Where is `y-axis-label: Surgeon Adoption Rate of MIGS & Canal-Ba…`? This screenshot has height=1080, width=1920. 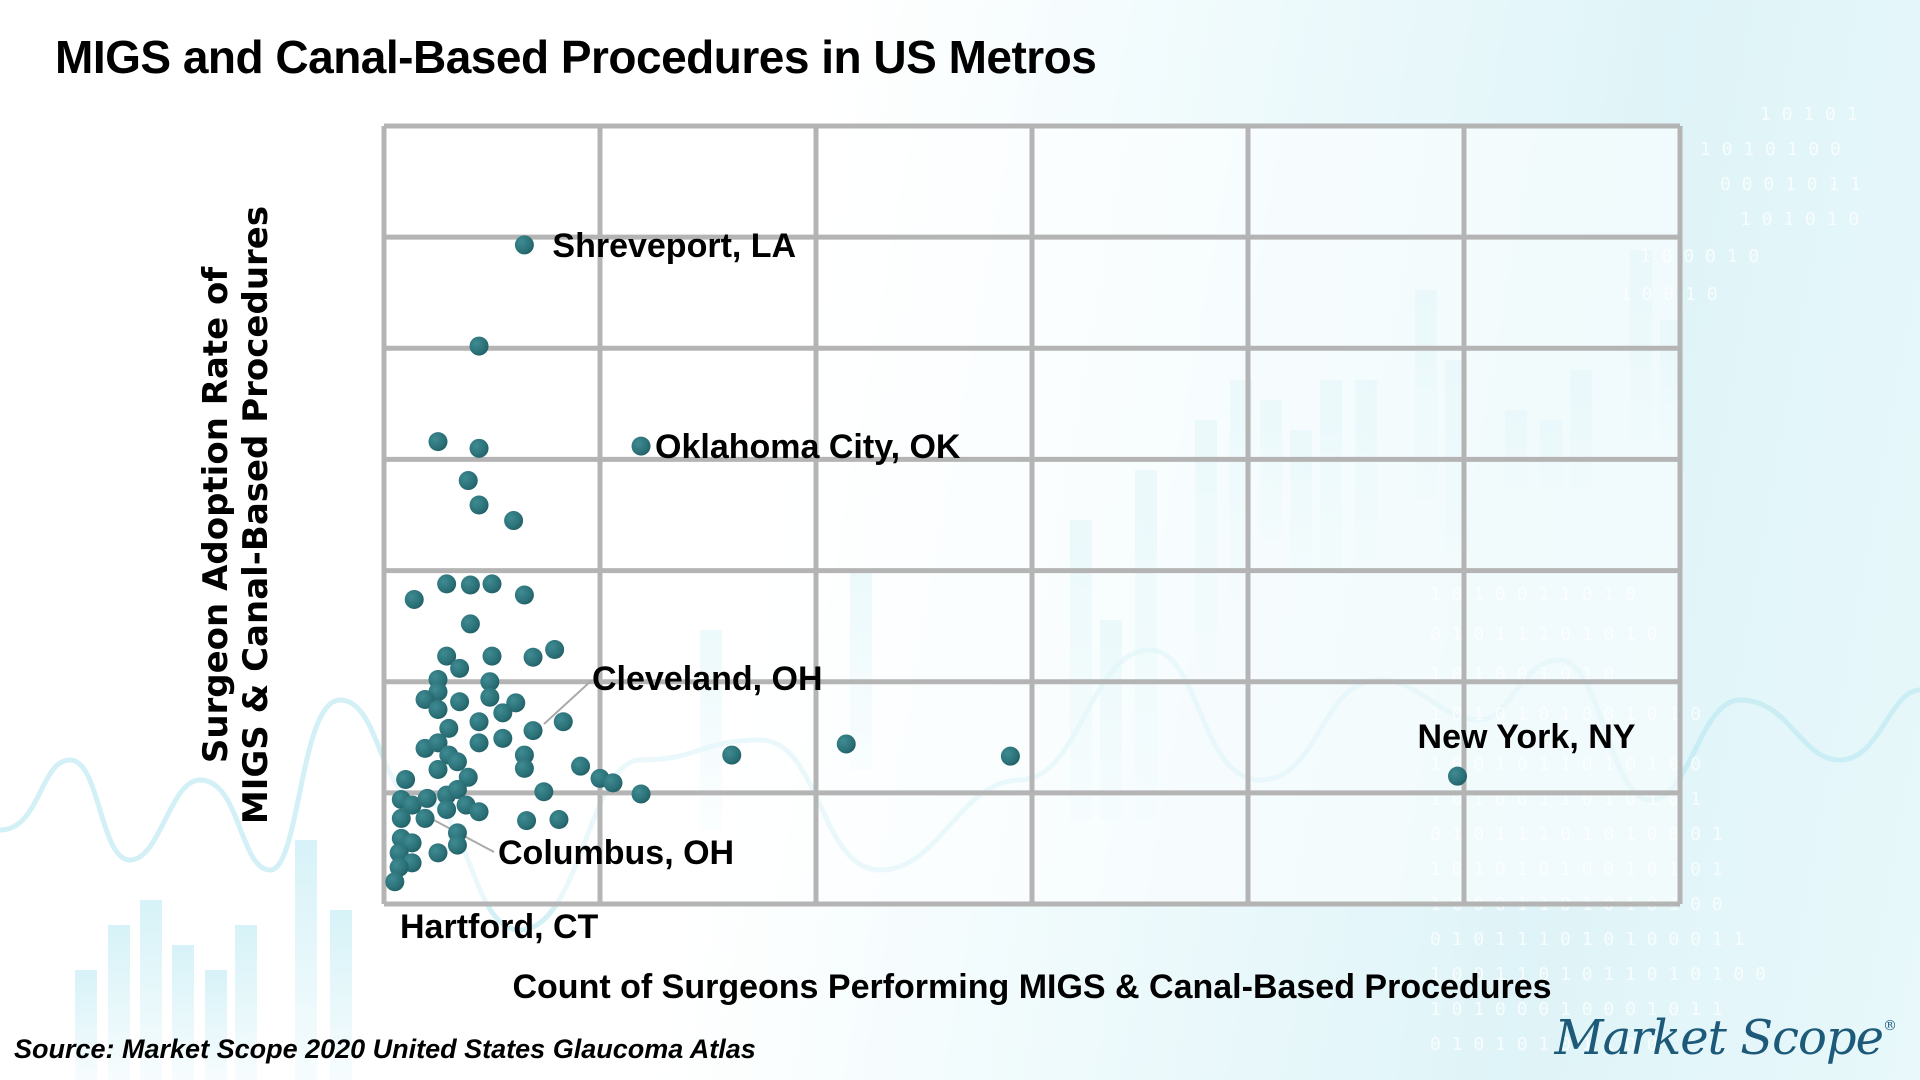
y-axis-label: Surgeon Adoption Rate of MIGS & Canal-Ba… is located at coordinates (236, 515).